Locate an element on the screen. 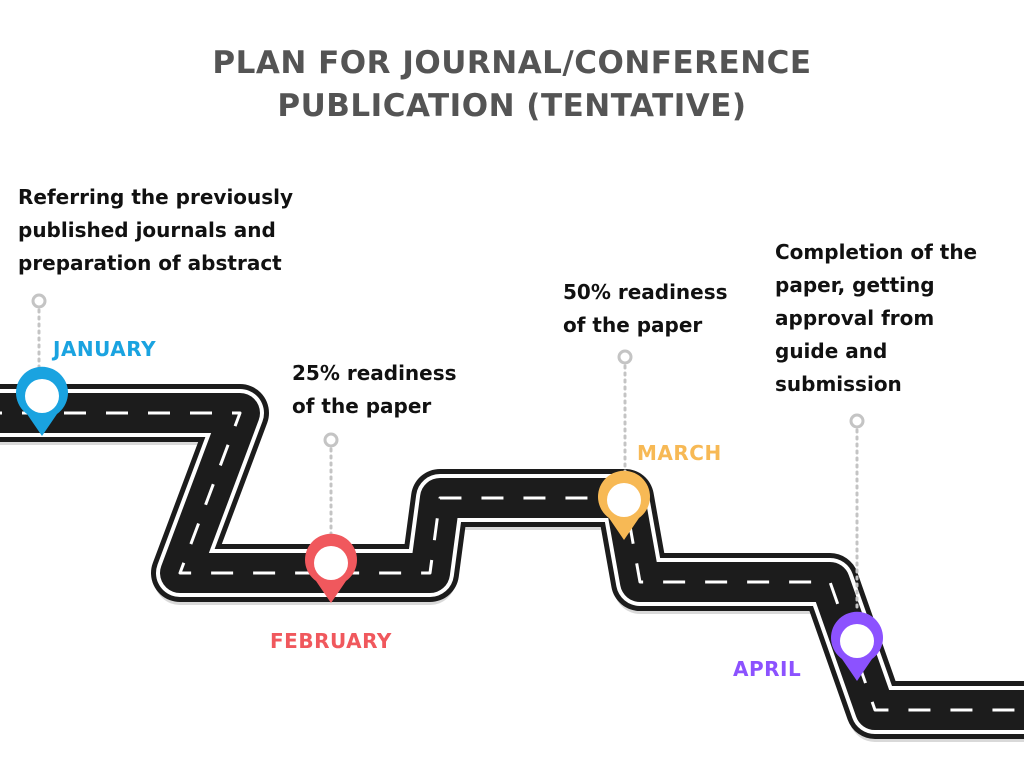 Image resolution: width=1024 pixels, height=768 pixels. connector-ring-april is located at coordinates (857, 421).